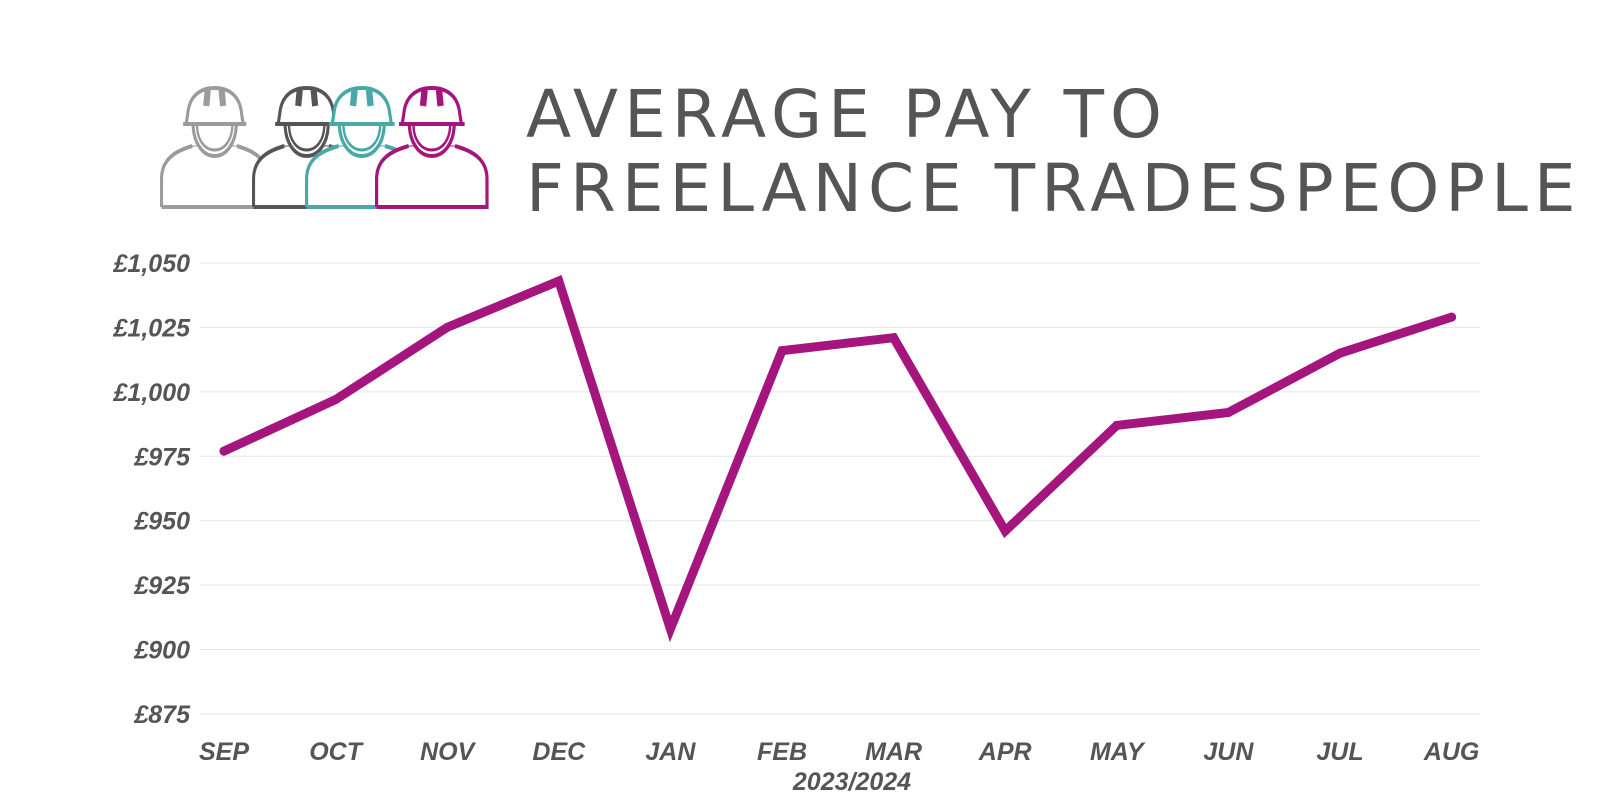  I want to click on chart-title-line-2: FREELANCE TRADESPEOPLE, so click(1054, 188).